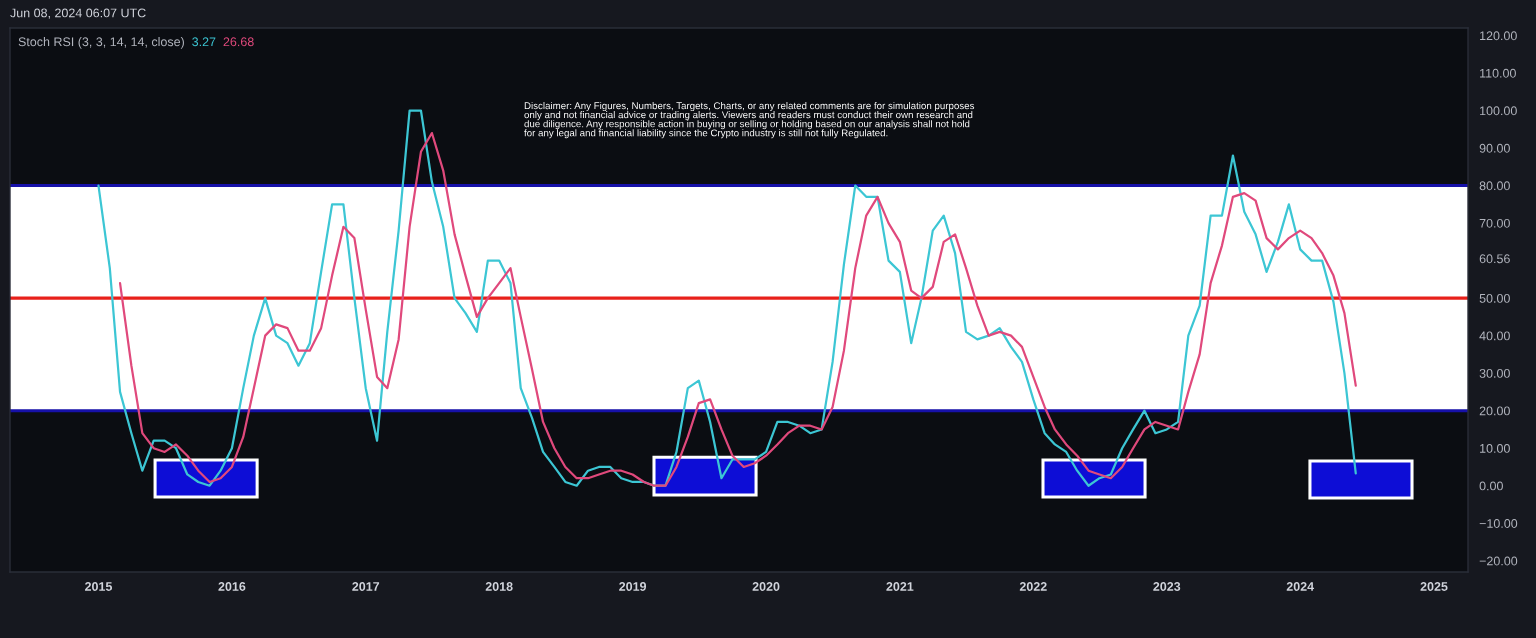 This screenshot has width=1536, height=638. I want to click on y-tick-label: 10.00, so click(1495, 448).